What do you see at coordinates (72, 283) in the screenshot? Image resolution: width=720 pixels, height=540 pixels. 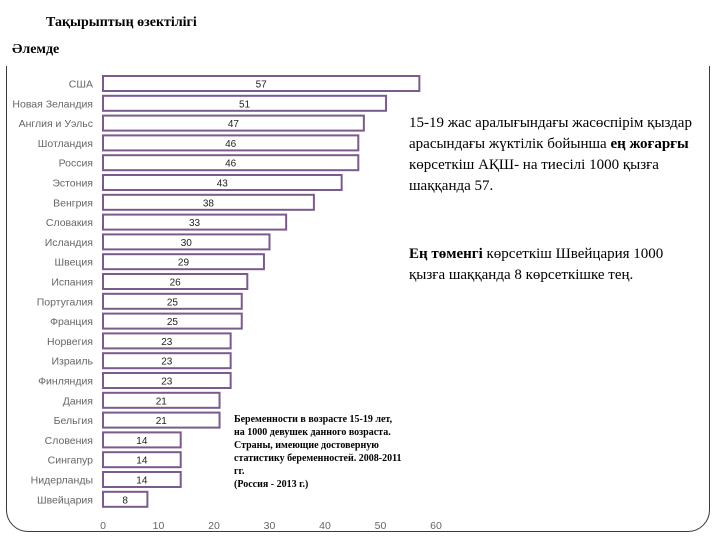 I see `category-label: Испания` at bounding box center [72, 283].